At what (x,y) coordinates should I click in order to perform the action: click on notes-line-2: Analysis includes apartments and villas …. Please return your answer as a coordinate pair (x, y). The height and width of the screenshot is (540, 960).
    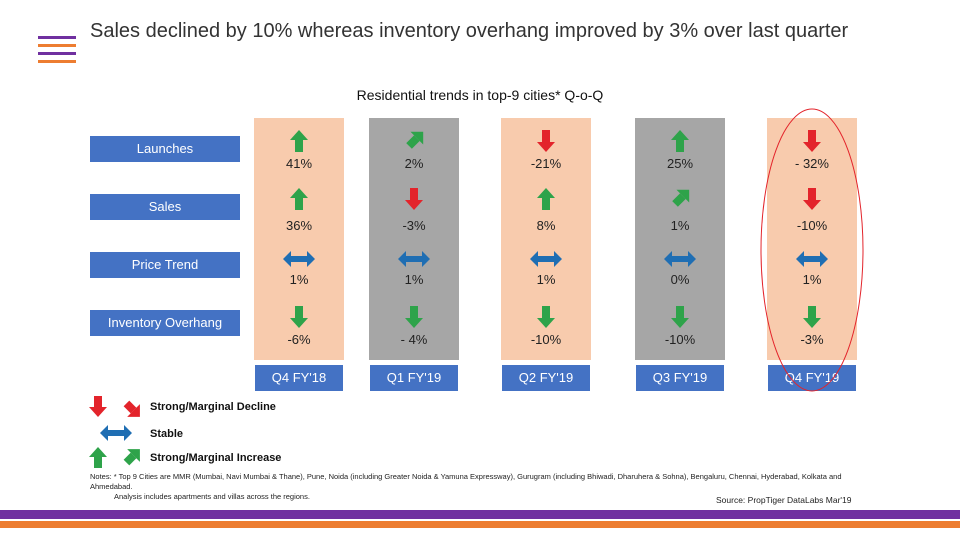
    Looking at the image, I should click on (212, 496).